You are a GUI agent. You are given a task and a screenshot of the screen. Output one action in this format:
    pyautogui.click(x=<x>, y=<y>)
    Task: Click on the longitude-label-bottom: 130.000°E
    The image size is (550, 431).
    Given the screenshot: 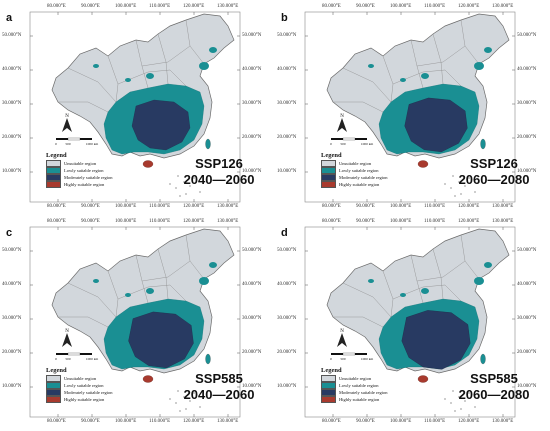 What is the action you would take?
    pyautogui.click(x=503, y=206)
    